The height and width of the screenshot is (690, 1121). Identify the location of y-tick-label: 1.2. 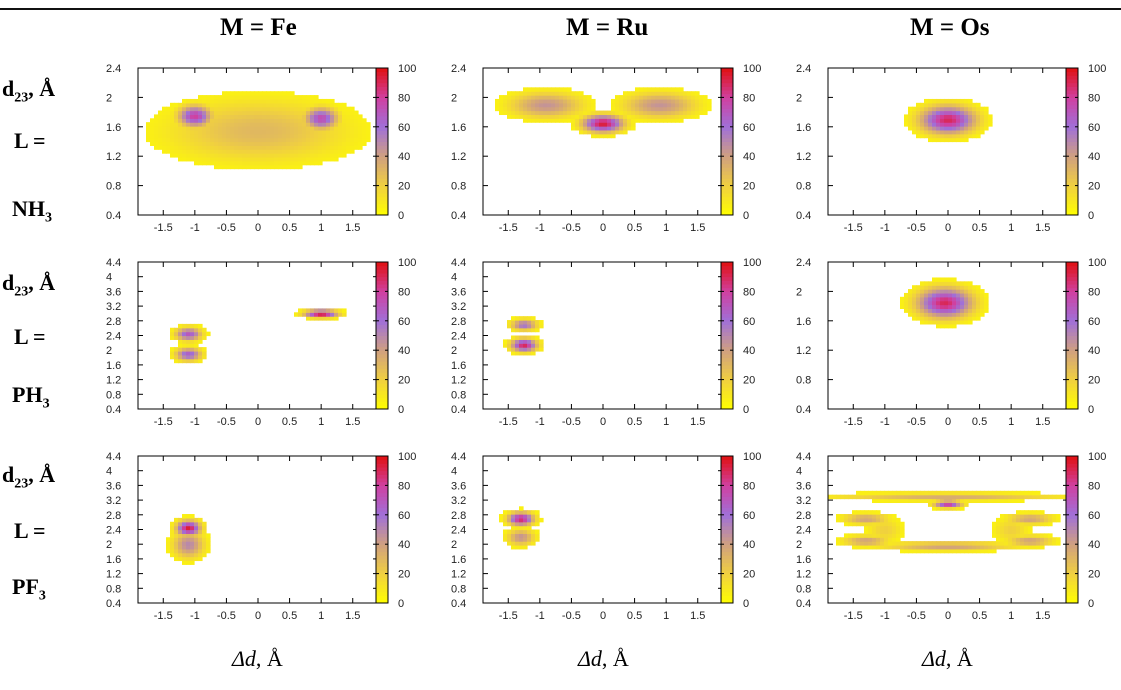
(803, 575).